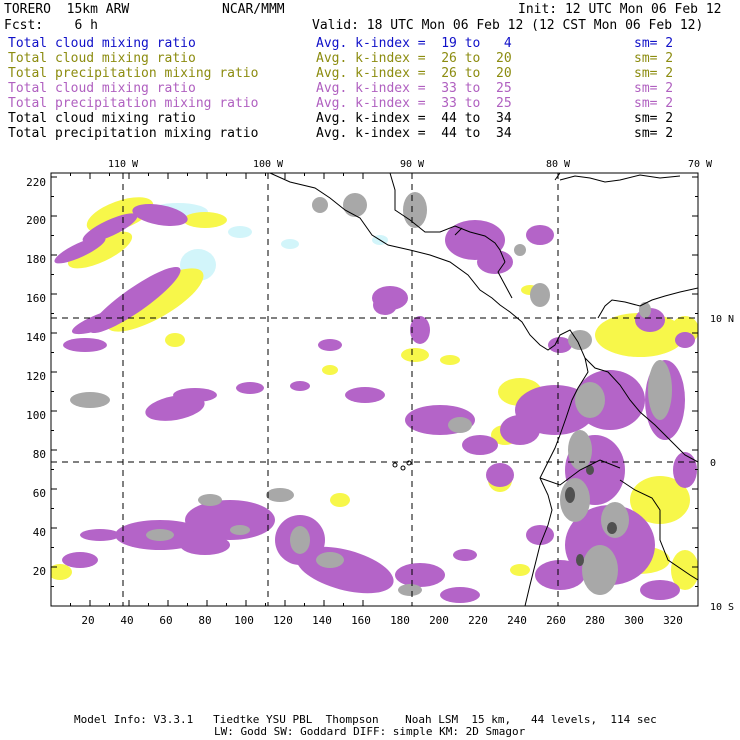 This screenshot has height=740, width=740. What do you see at coordinates (36, 220) in the screenshot?
I see `y-tick-label: 200` at bounding box center [36, 220].